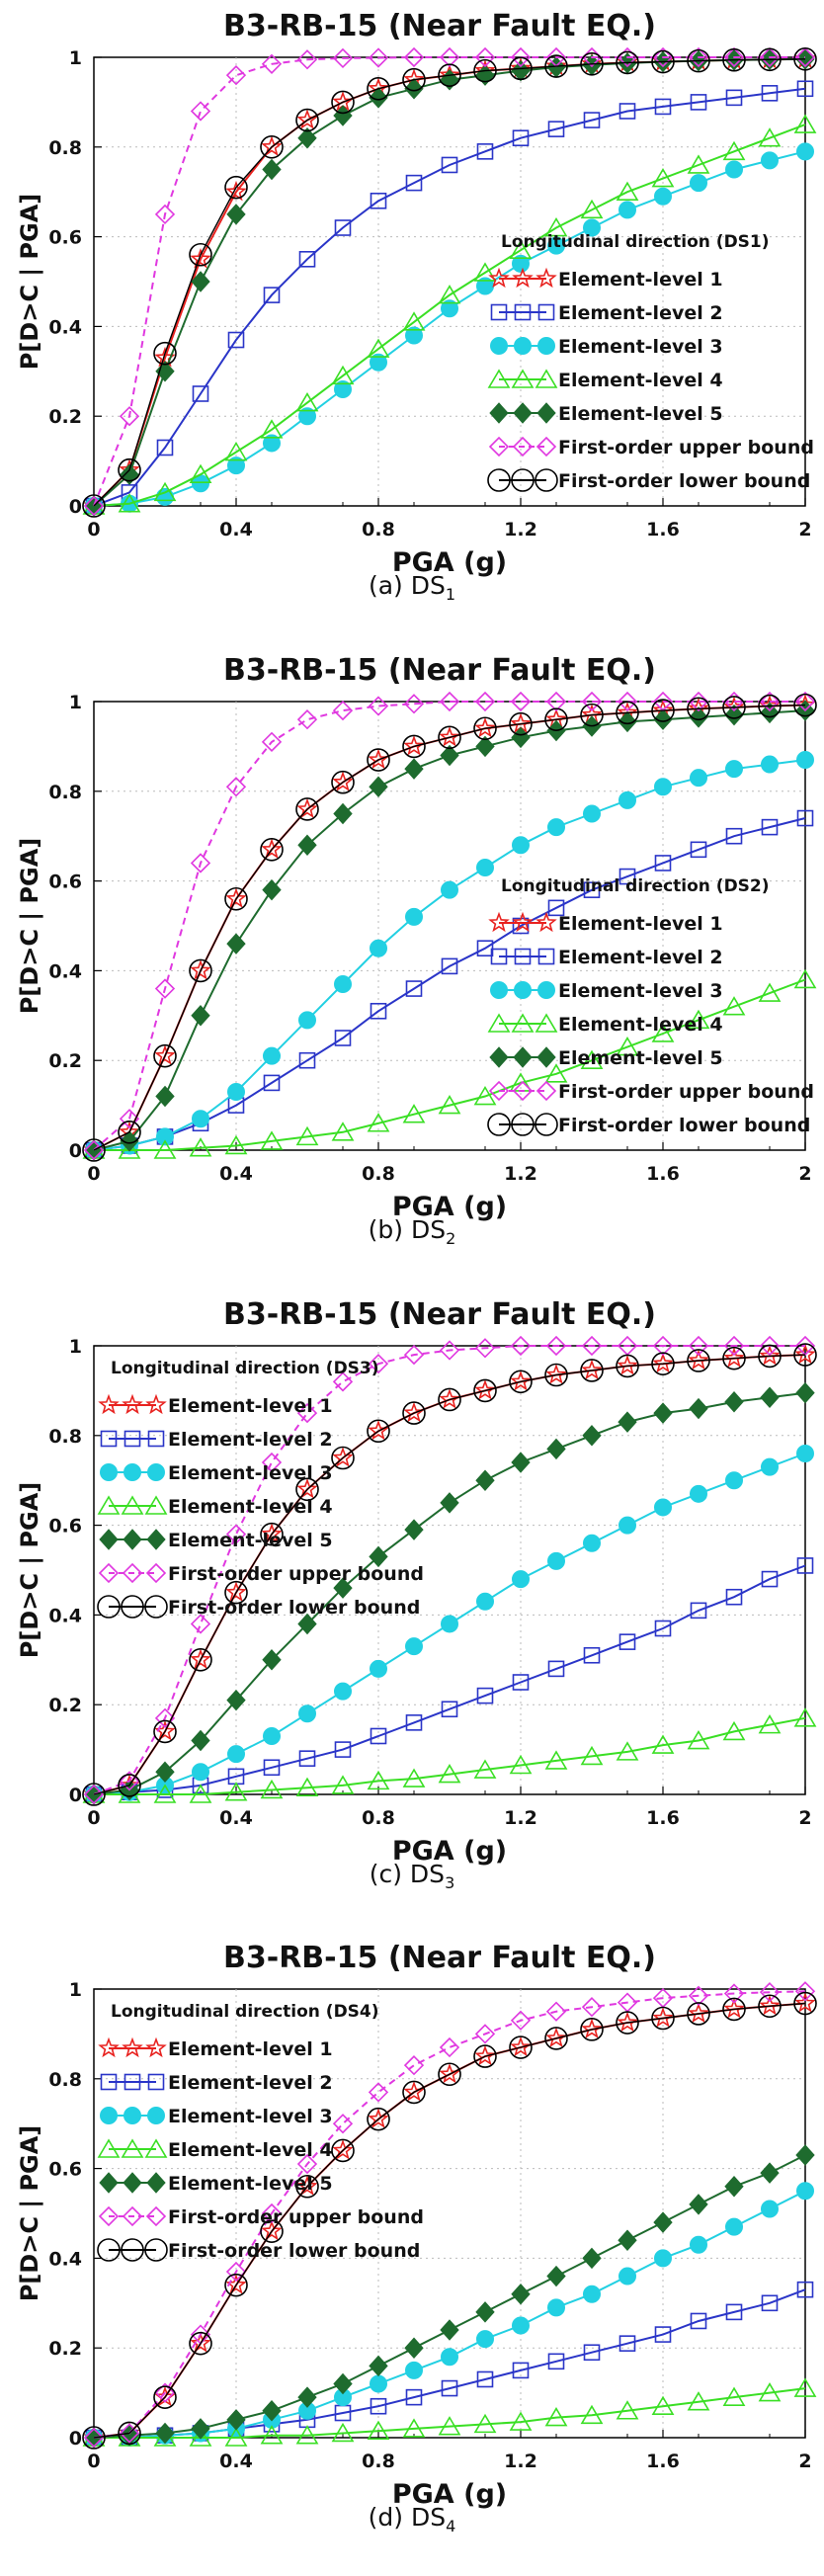 The height and width of the screenshot is (2576, 824). Describe the element at coordinates (30, 282) in the screenshot. I see `y-axis-label: P[D>C | PGA]` at that location.